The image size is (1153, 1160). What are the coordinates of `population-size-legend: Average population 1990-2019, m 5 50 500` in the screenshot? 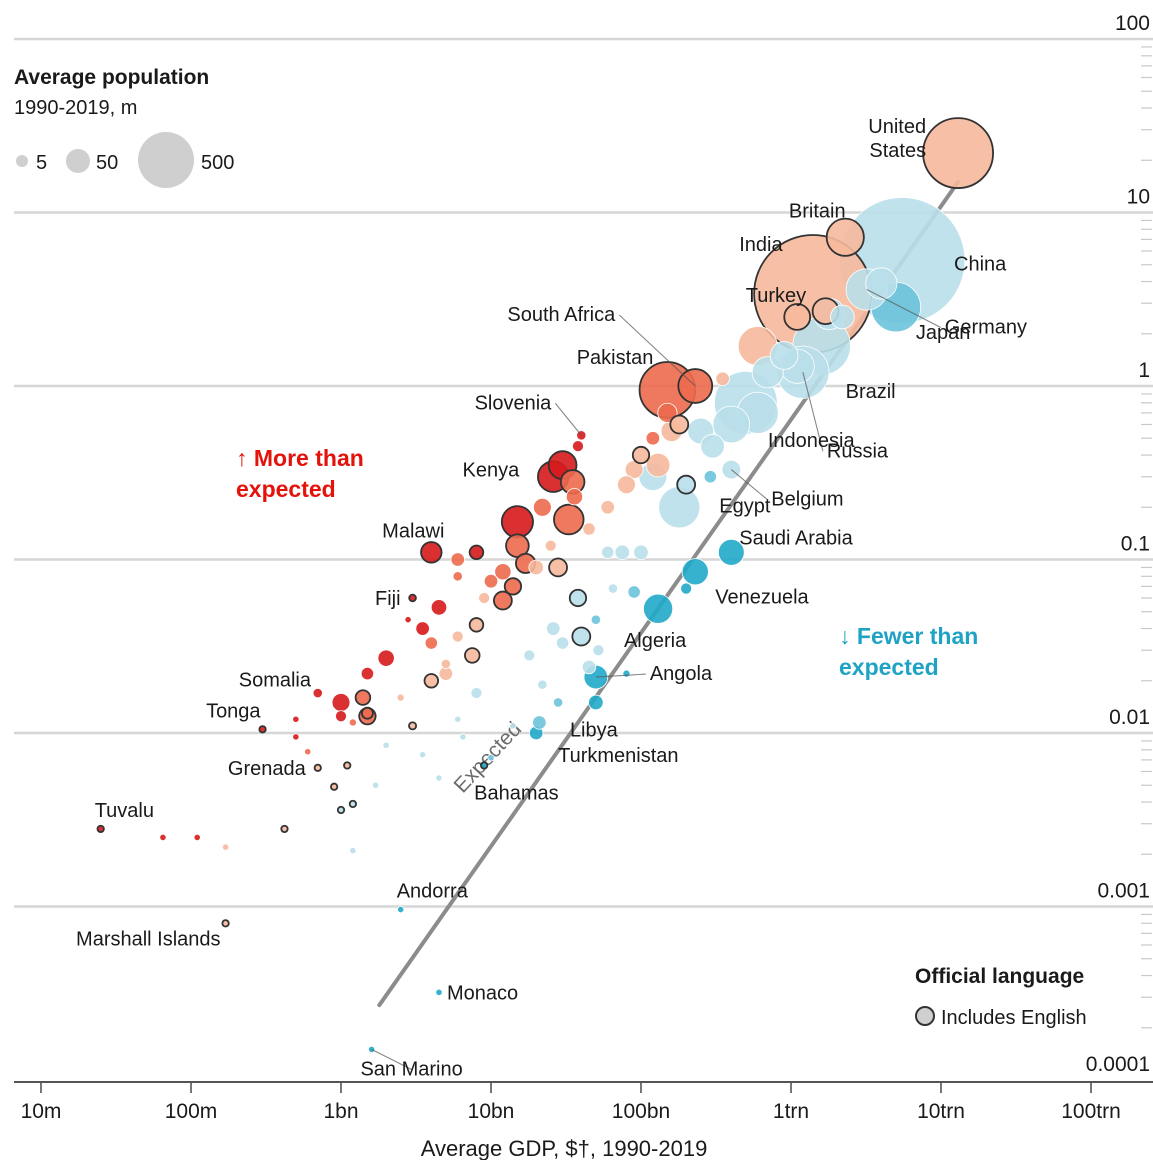 It's located at (124, 127).